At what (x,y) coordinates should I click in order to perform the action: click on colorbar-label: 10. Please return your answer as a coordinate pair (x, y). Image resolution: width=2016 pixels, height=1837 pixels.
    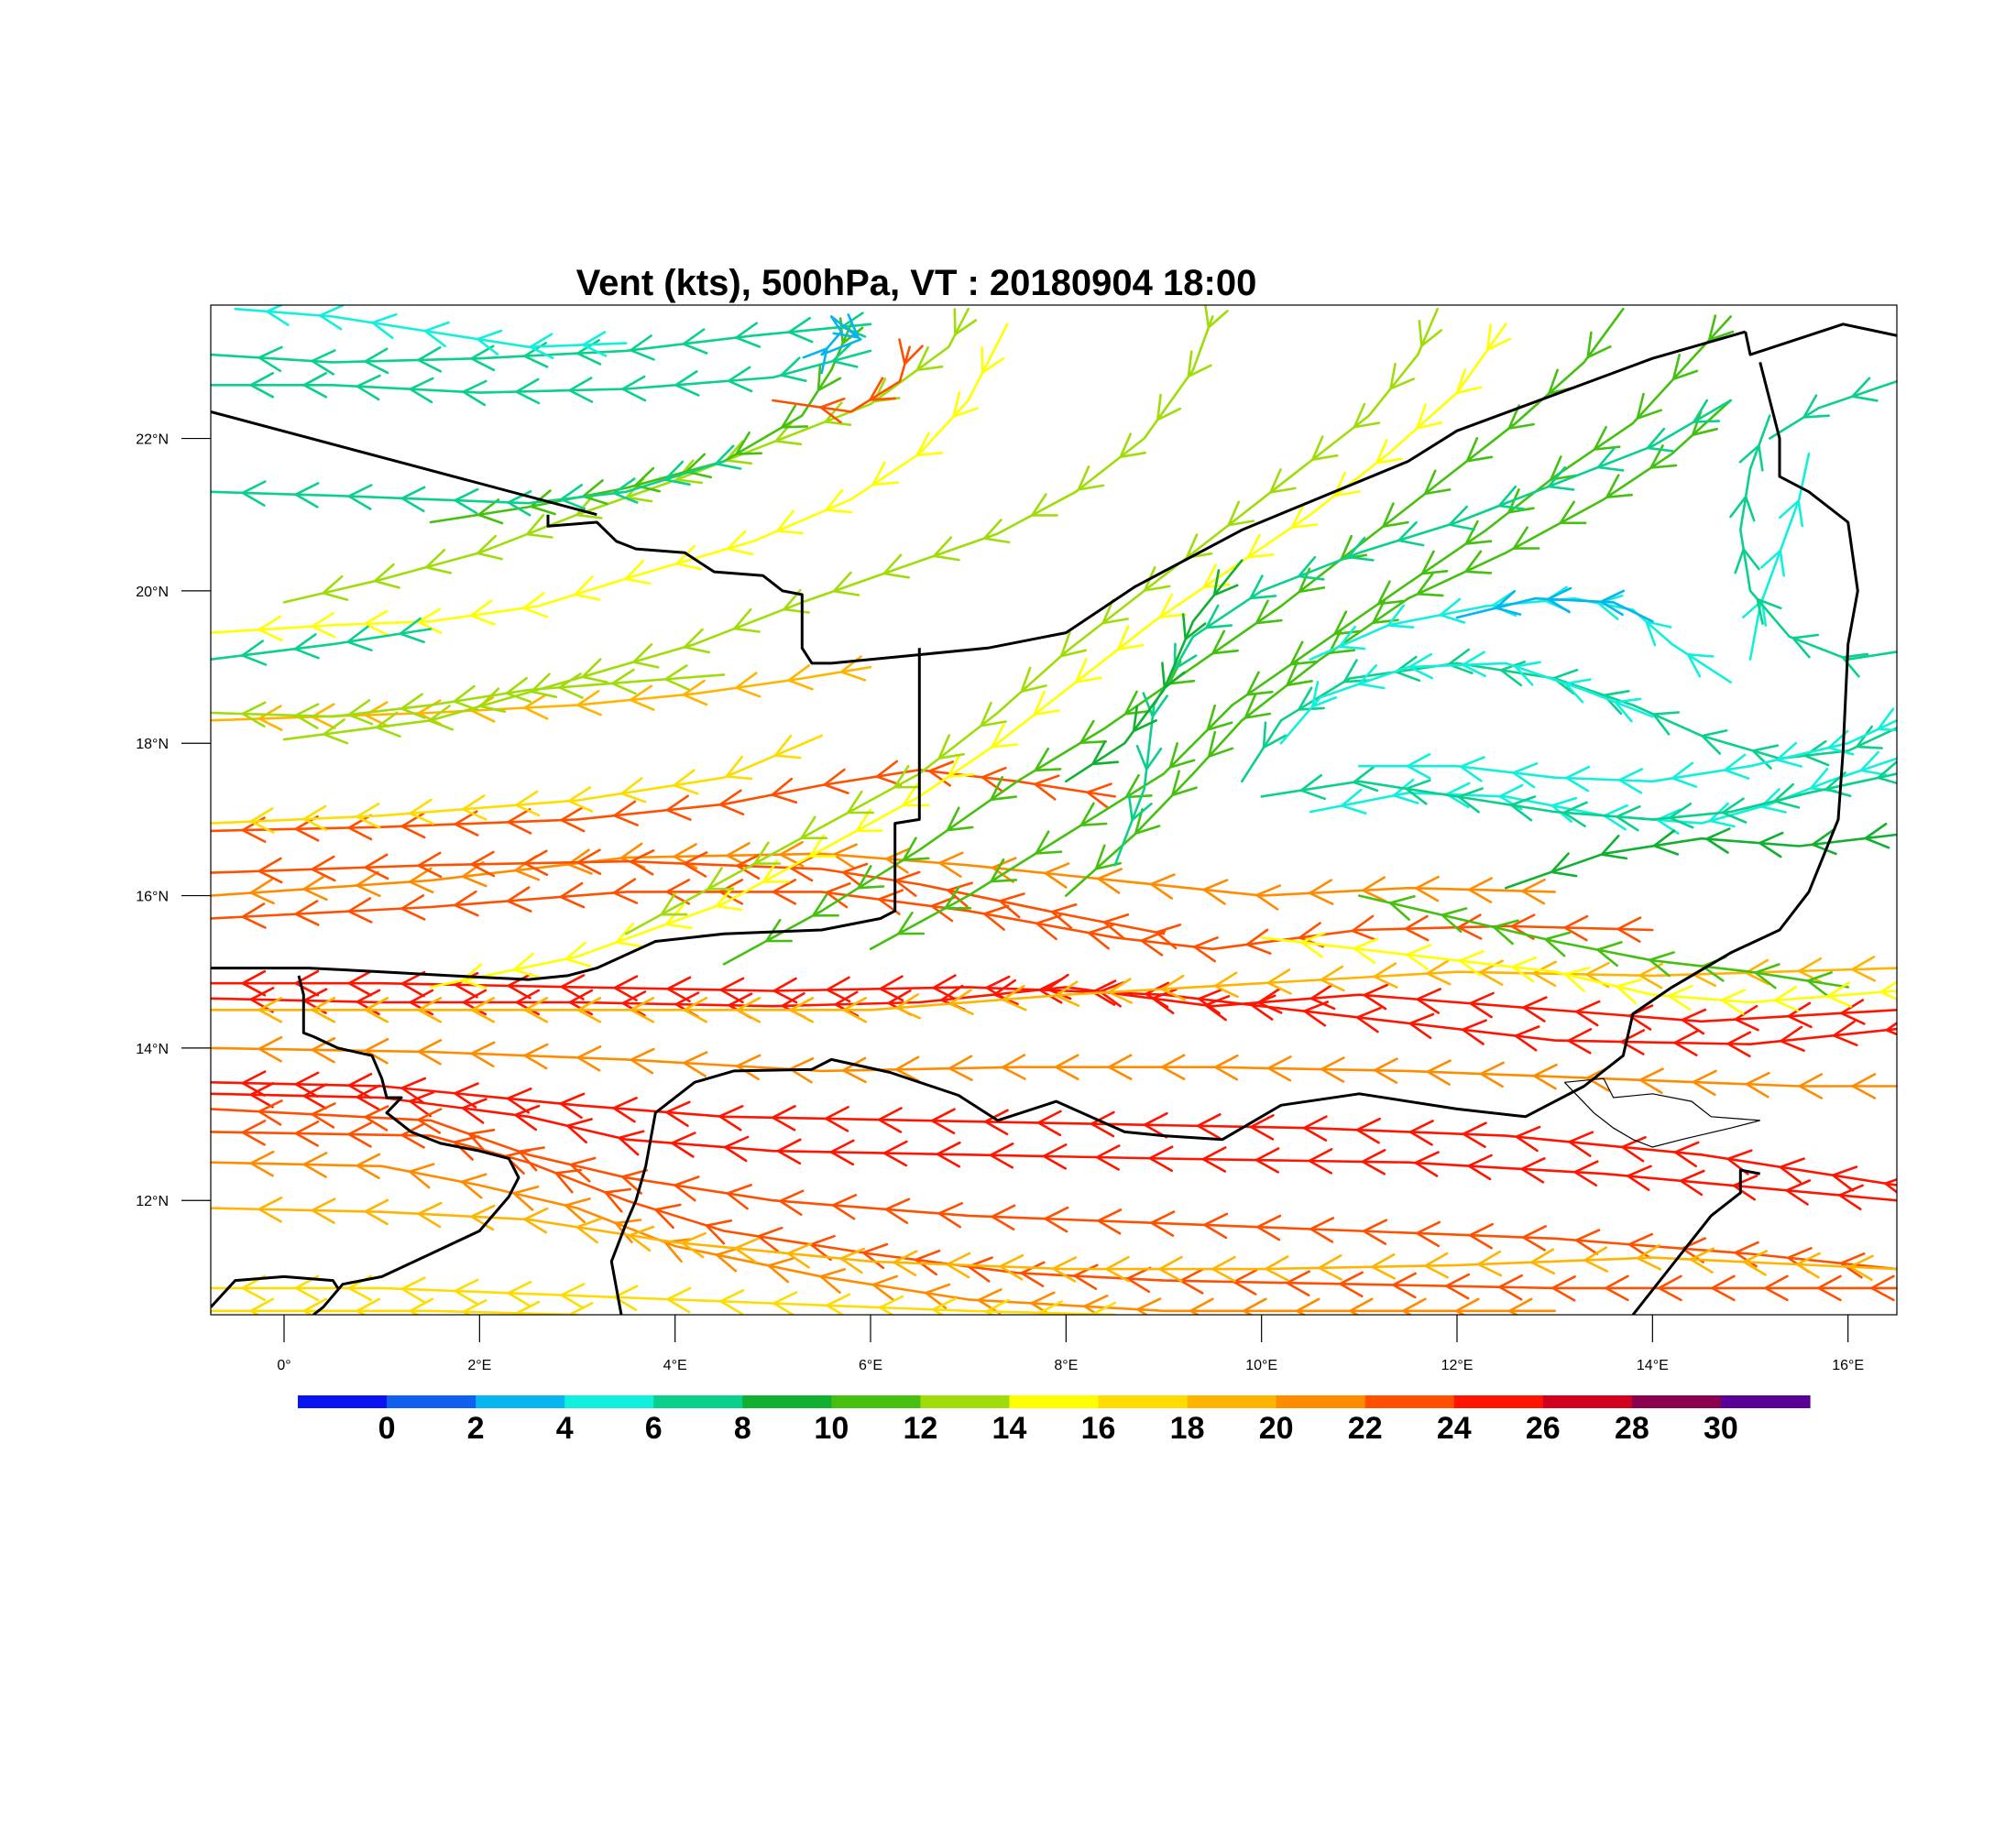
    Looking at the image, I should click on (831, 1428).